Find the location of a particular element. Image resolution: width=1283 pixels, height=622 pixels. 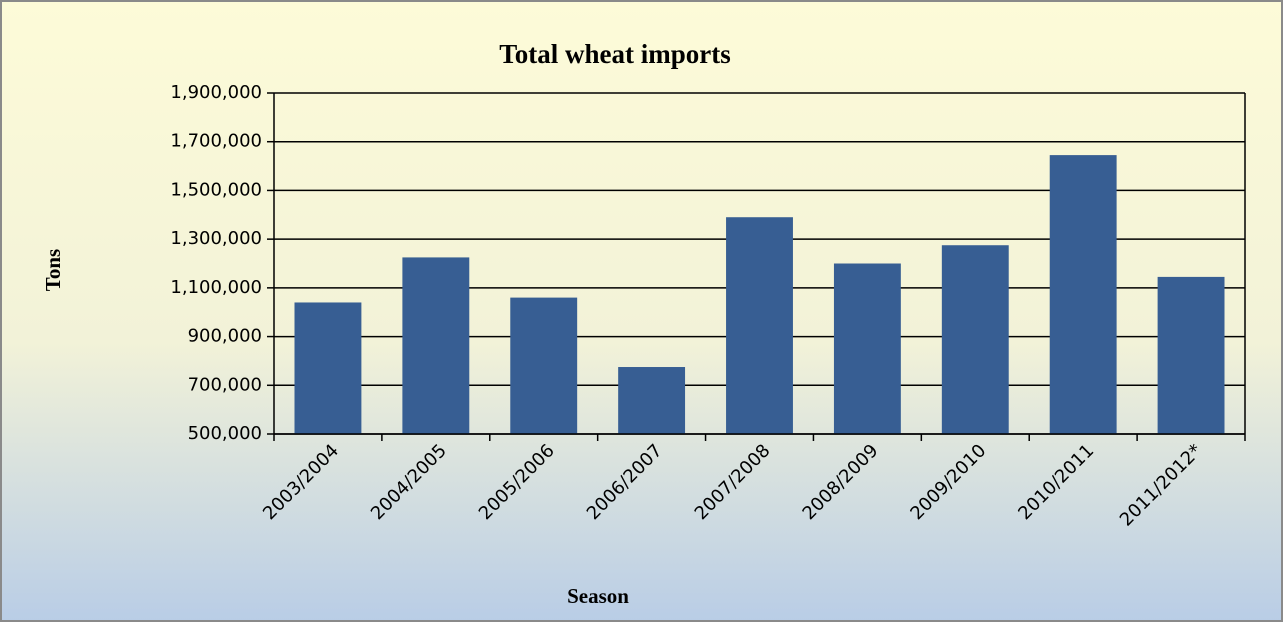

y-axis-label: Tons is located at coordinates (53, 270).